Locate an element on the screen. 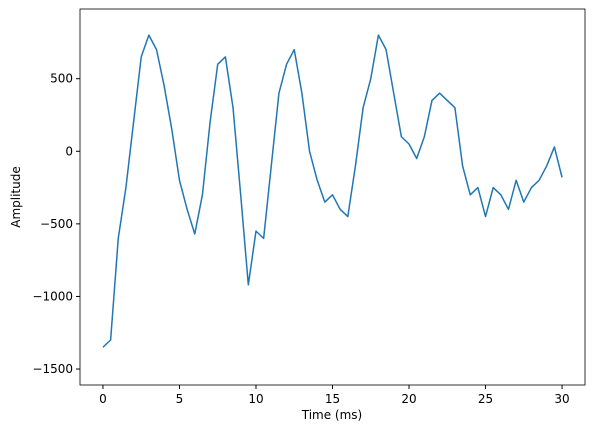 This screenshot has width=592, height=432. x-axis-label: Time (ms) is located at coordinates (332, 415).